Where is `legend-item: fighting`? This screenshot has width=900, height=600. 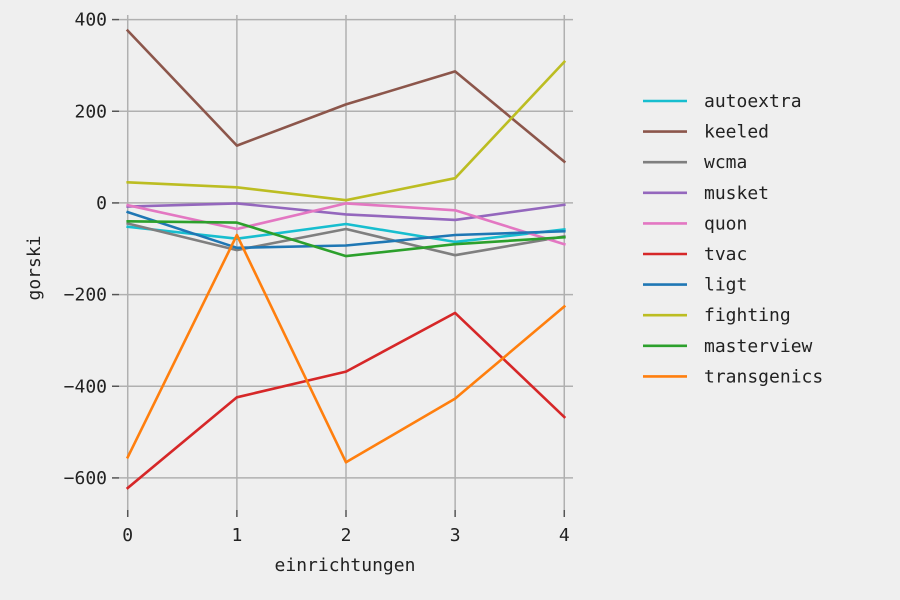
legend-item: fighting is located at coordinates (717, 315).